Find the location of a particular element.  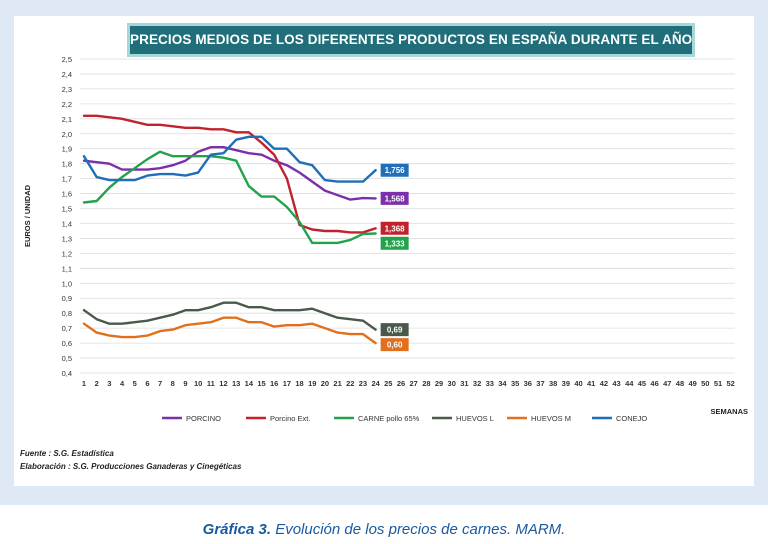

legend-item-label: PORCINO is located at coordinates (203, 418).